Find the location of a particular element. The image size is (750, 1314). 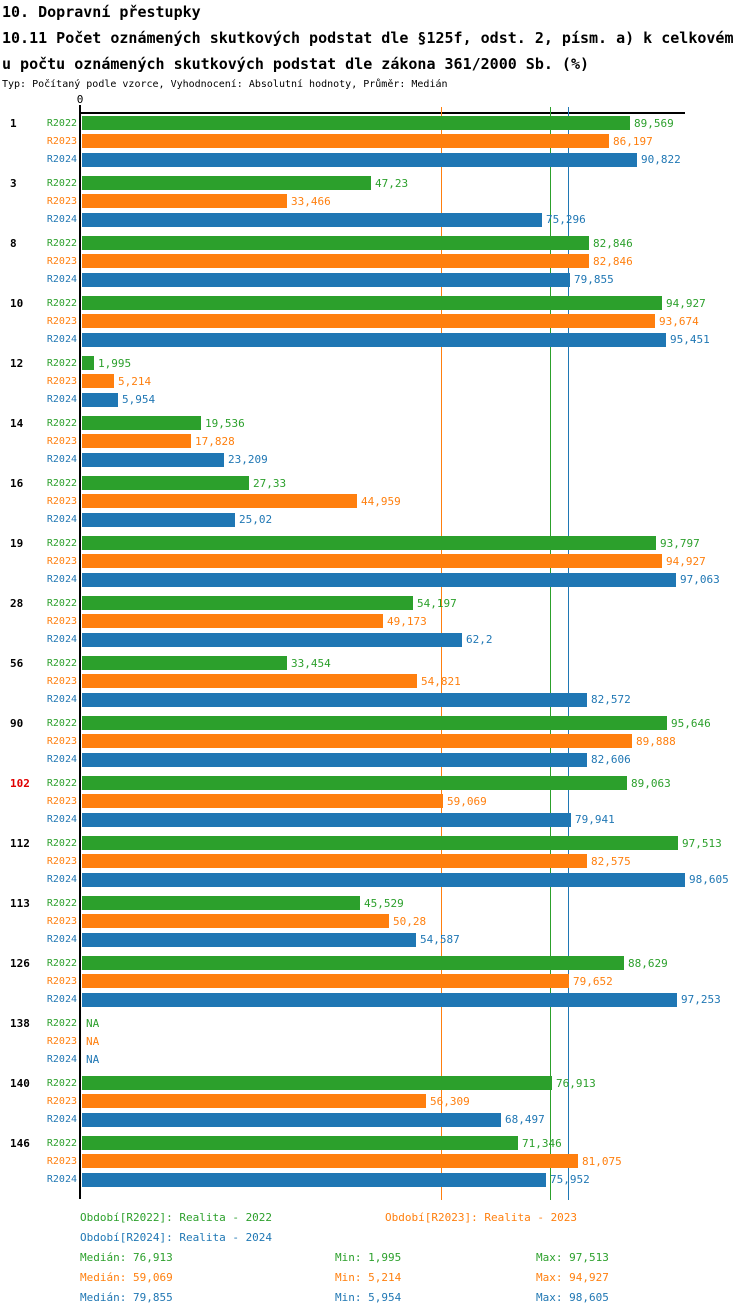

bar-area: 97,513 is located at coordinates (402, 843).